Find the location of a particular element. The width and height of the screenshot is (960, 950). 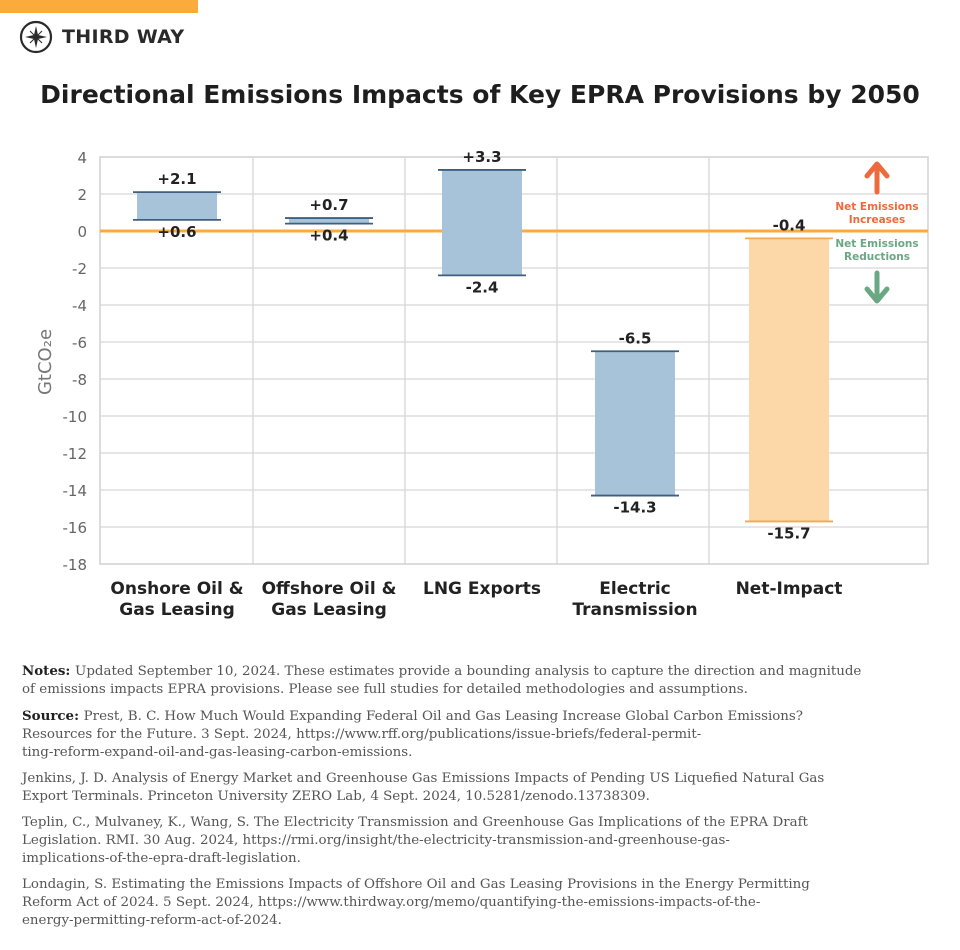

brand-accent-bar is located at coordinates (99, 6).